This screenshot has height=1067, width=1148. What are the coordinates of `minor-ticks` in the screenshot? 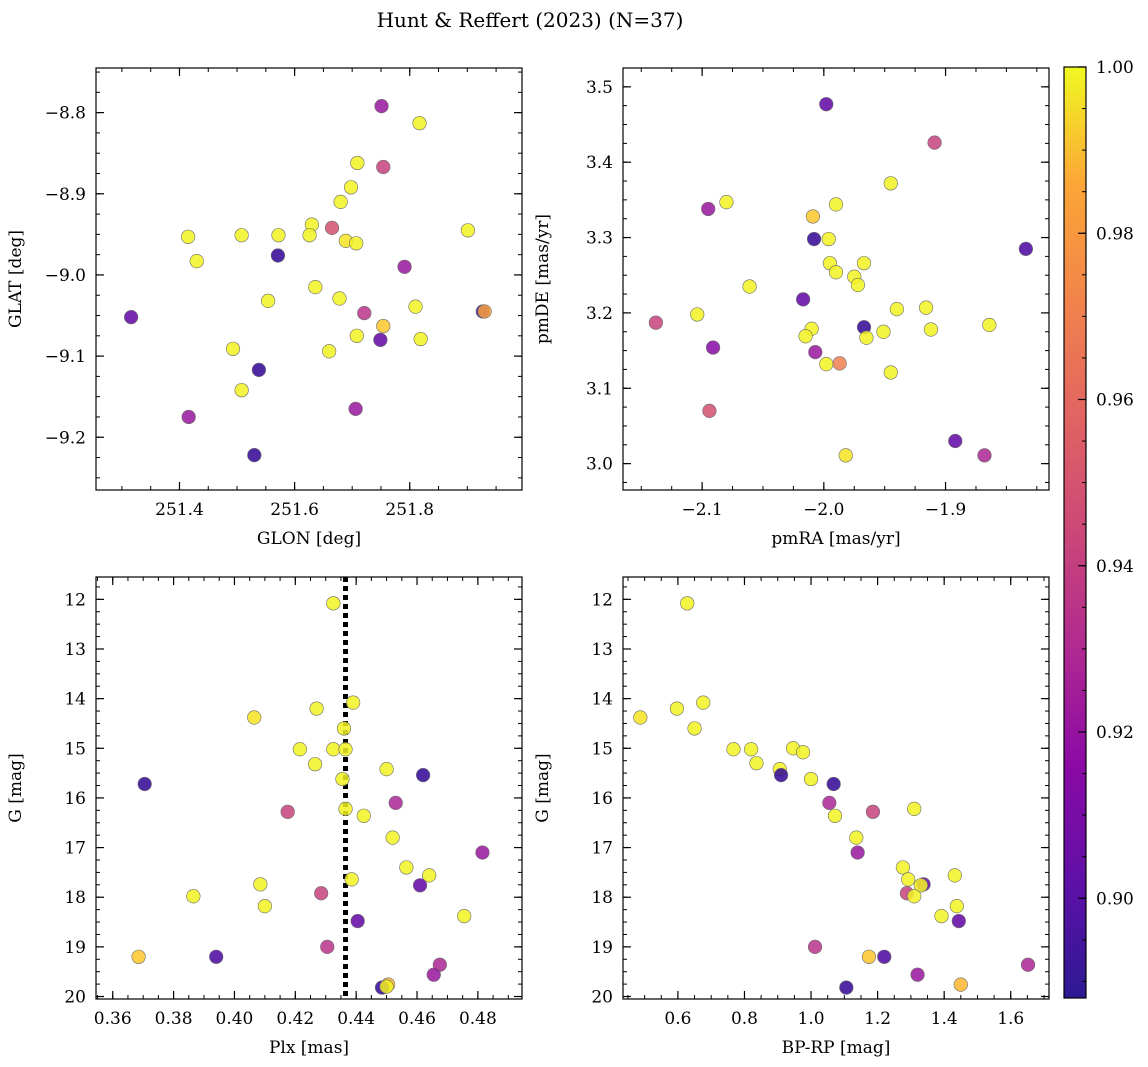 It's located at (309, 279).